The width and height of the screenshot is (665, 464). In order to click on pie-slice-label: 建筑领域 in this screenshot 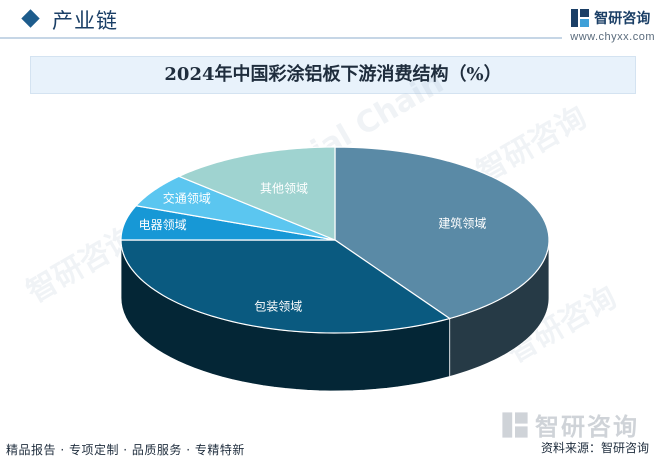, I will do `click(462, 222)`.